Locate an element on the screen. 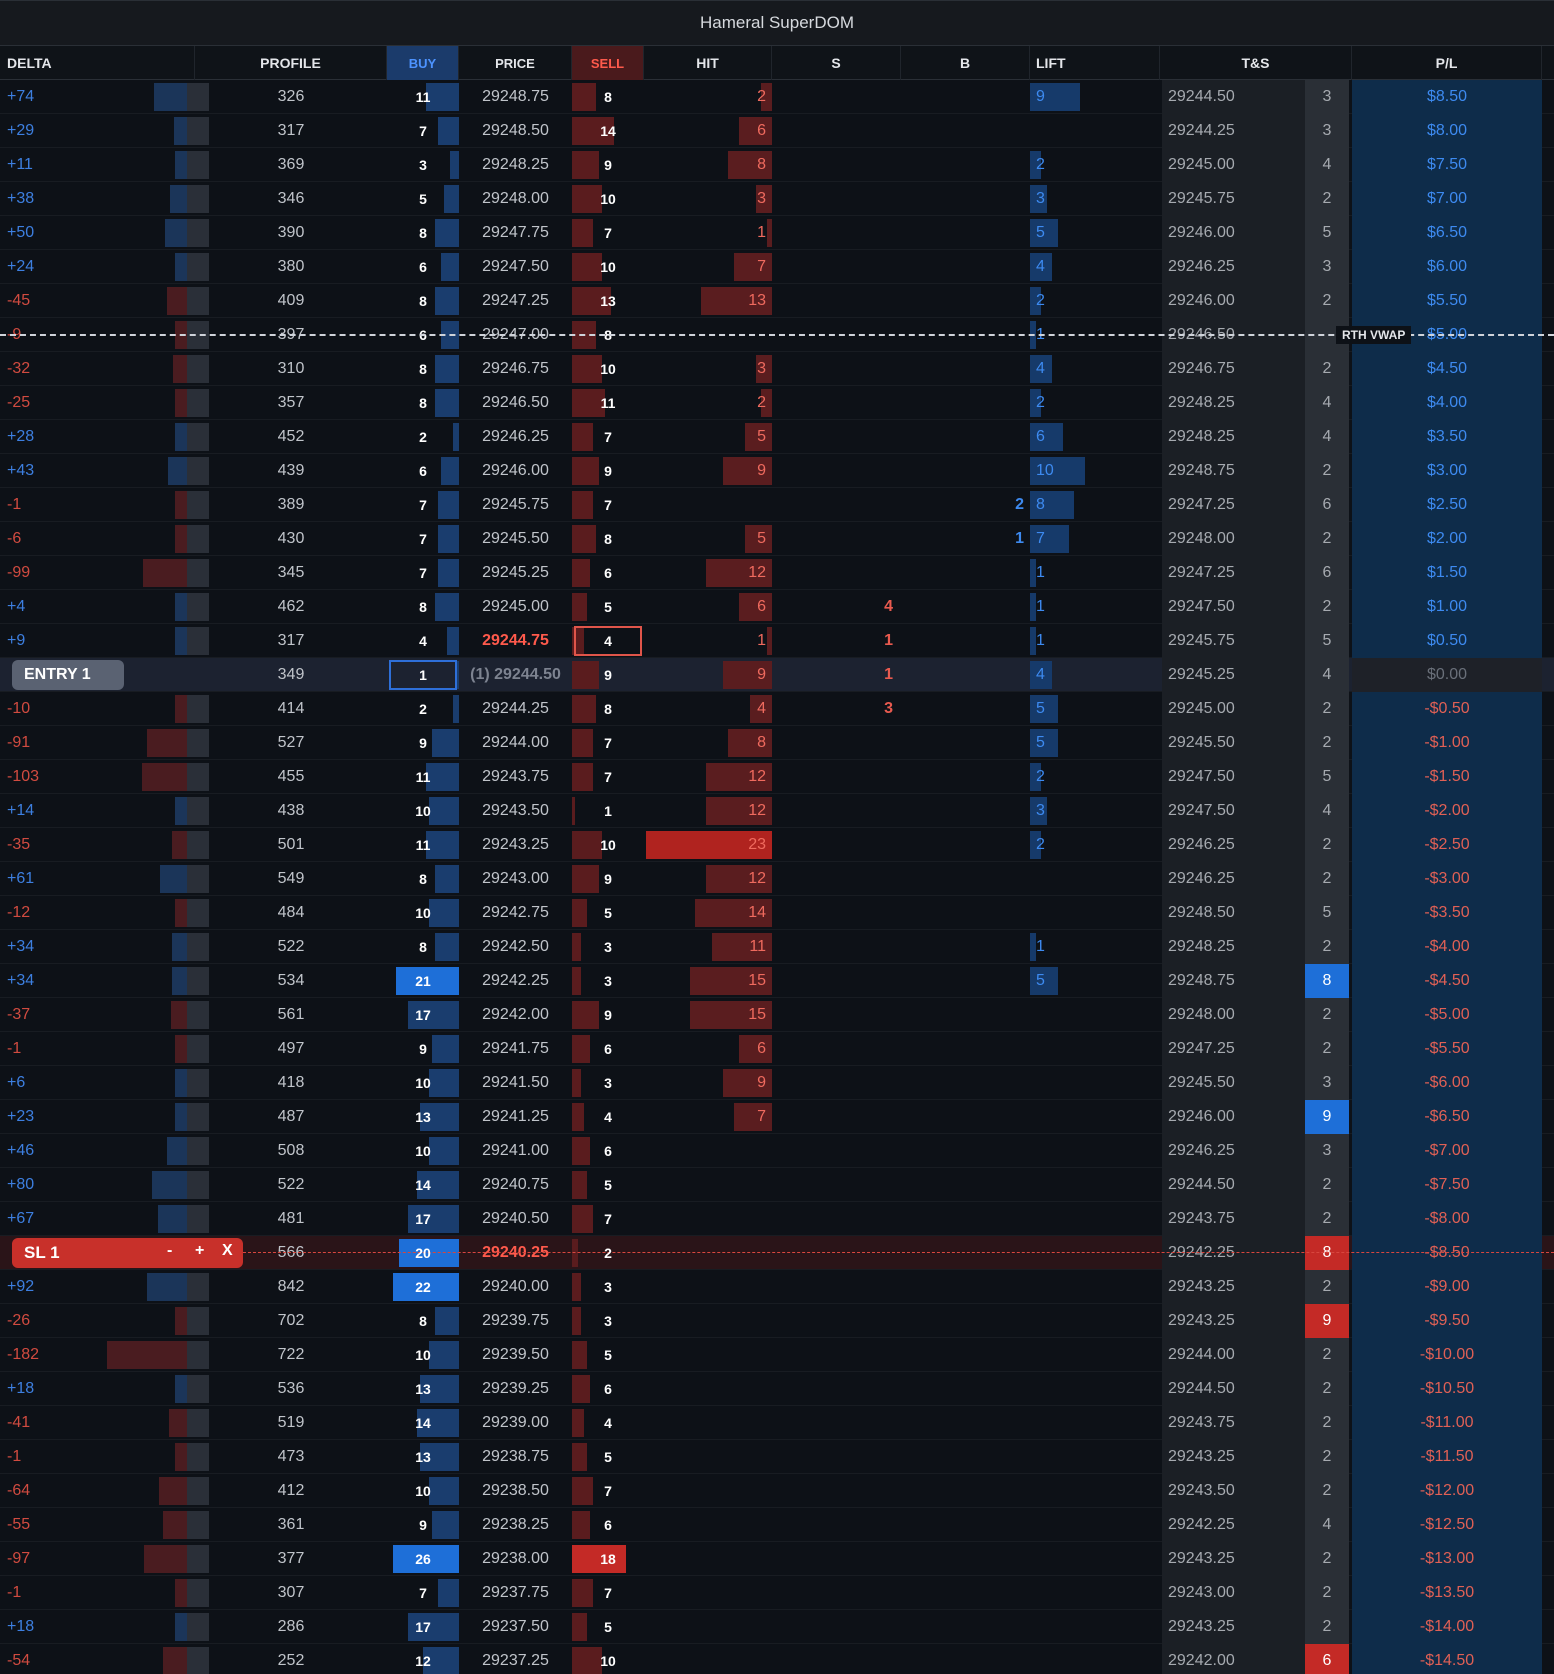  ladder-row: +46 508 10 29241.00 6 29246.25 3 -$7.00 is located at coordinates (777, 1151).